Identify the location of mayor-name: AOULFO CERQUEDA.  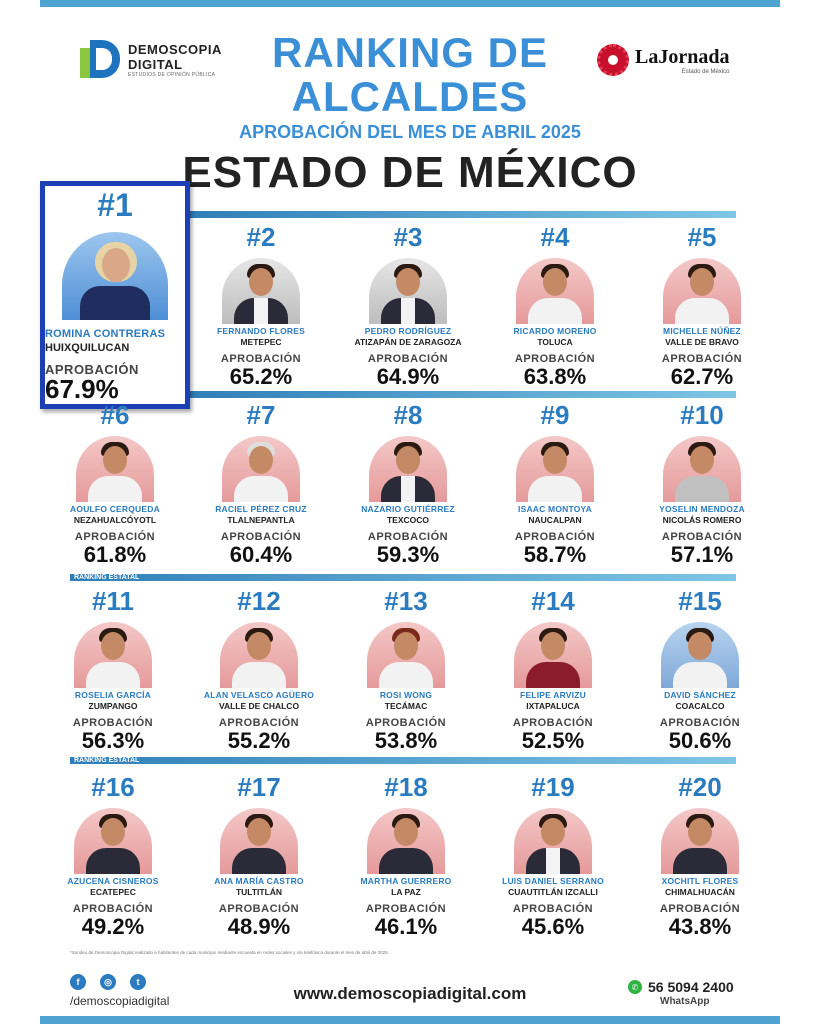
(115, 509).